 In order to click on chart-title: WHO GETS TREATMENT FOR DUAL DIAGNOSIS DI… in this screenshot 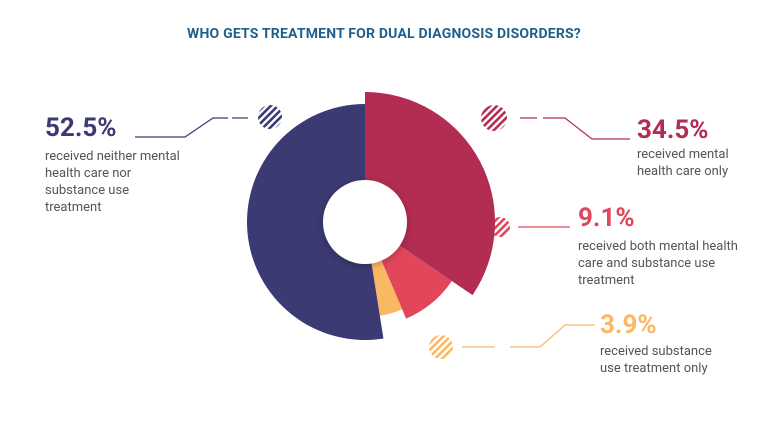, I will do `click(384, 34)`.